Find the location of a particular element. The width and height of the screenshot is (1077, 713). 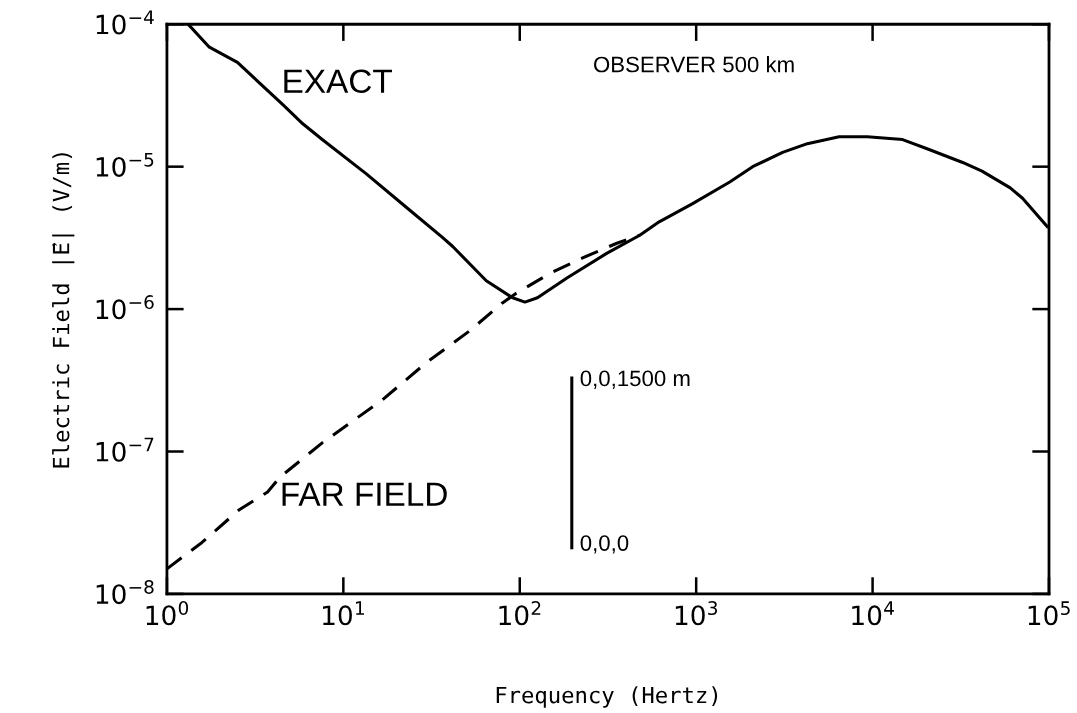

x-axis-title: Frequency (Hertz) is located at coordinates (607, 697).